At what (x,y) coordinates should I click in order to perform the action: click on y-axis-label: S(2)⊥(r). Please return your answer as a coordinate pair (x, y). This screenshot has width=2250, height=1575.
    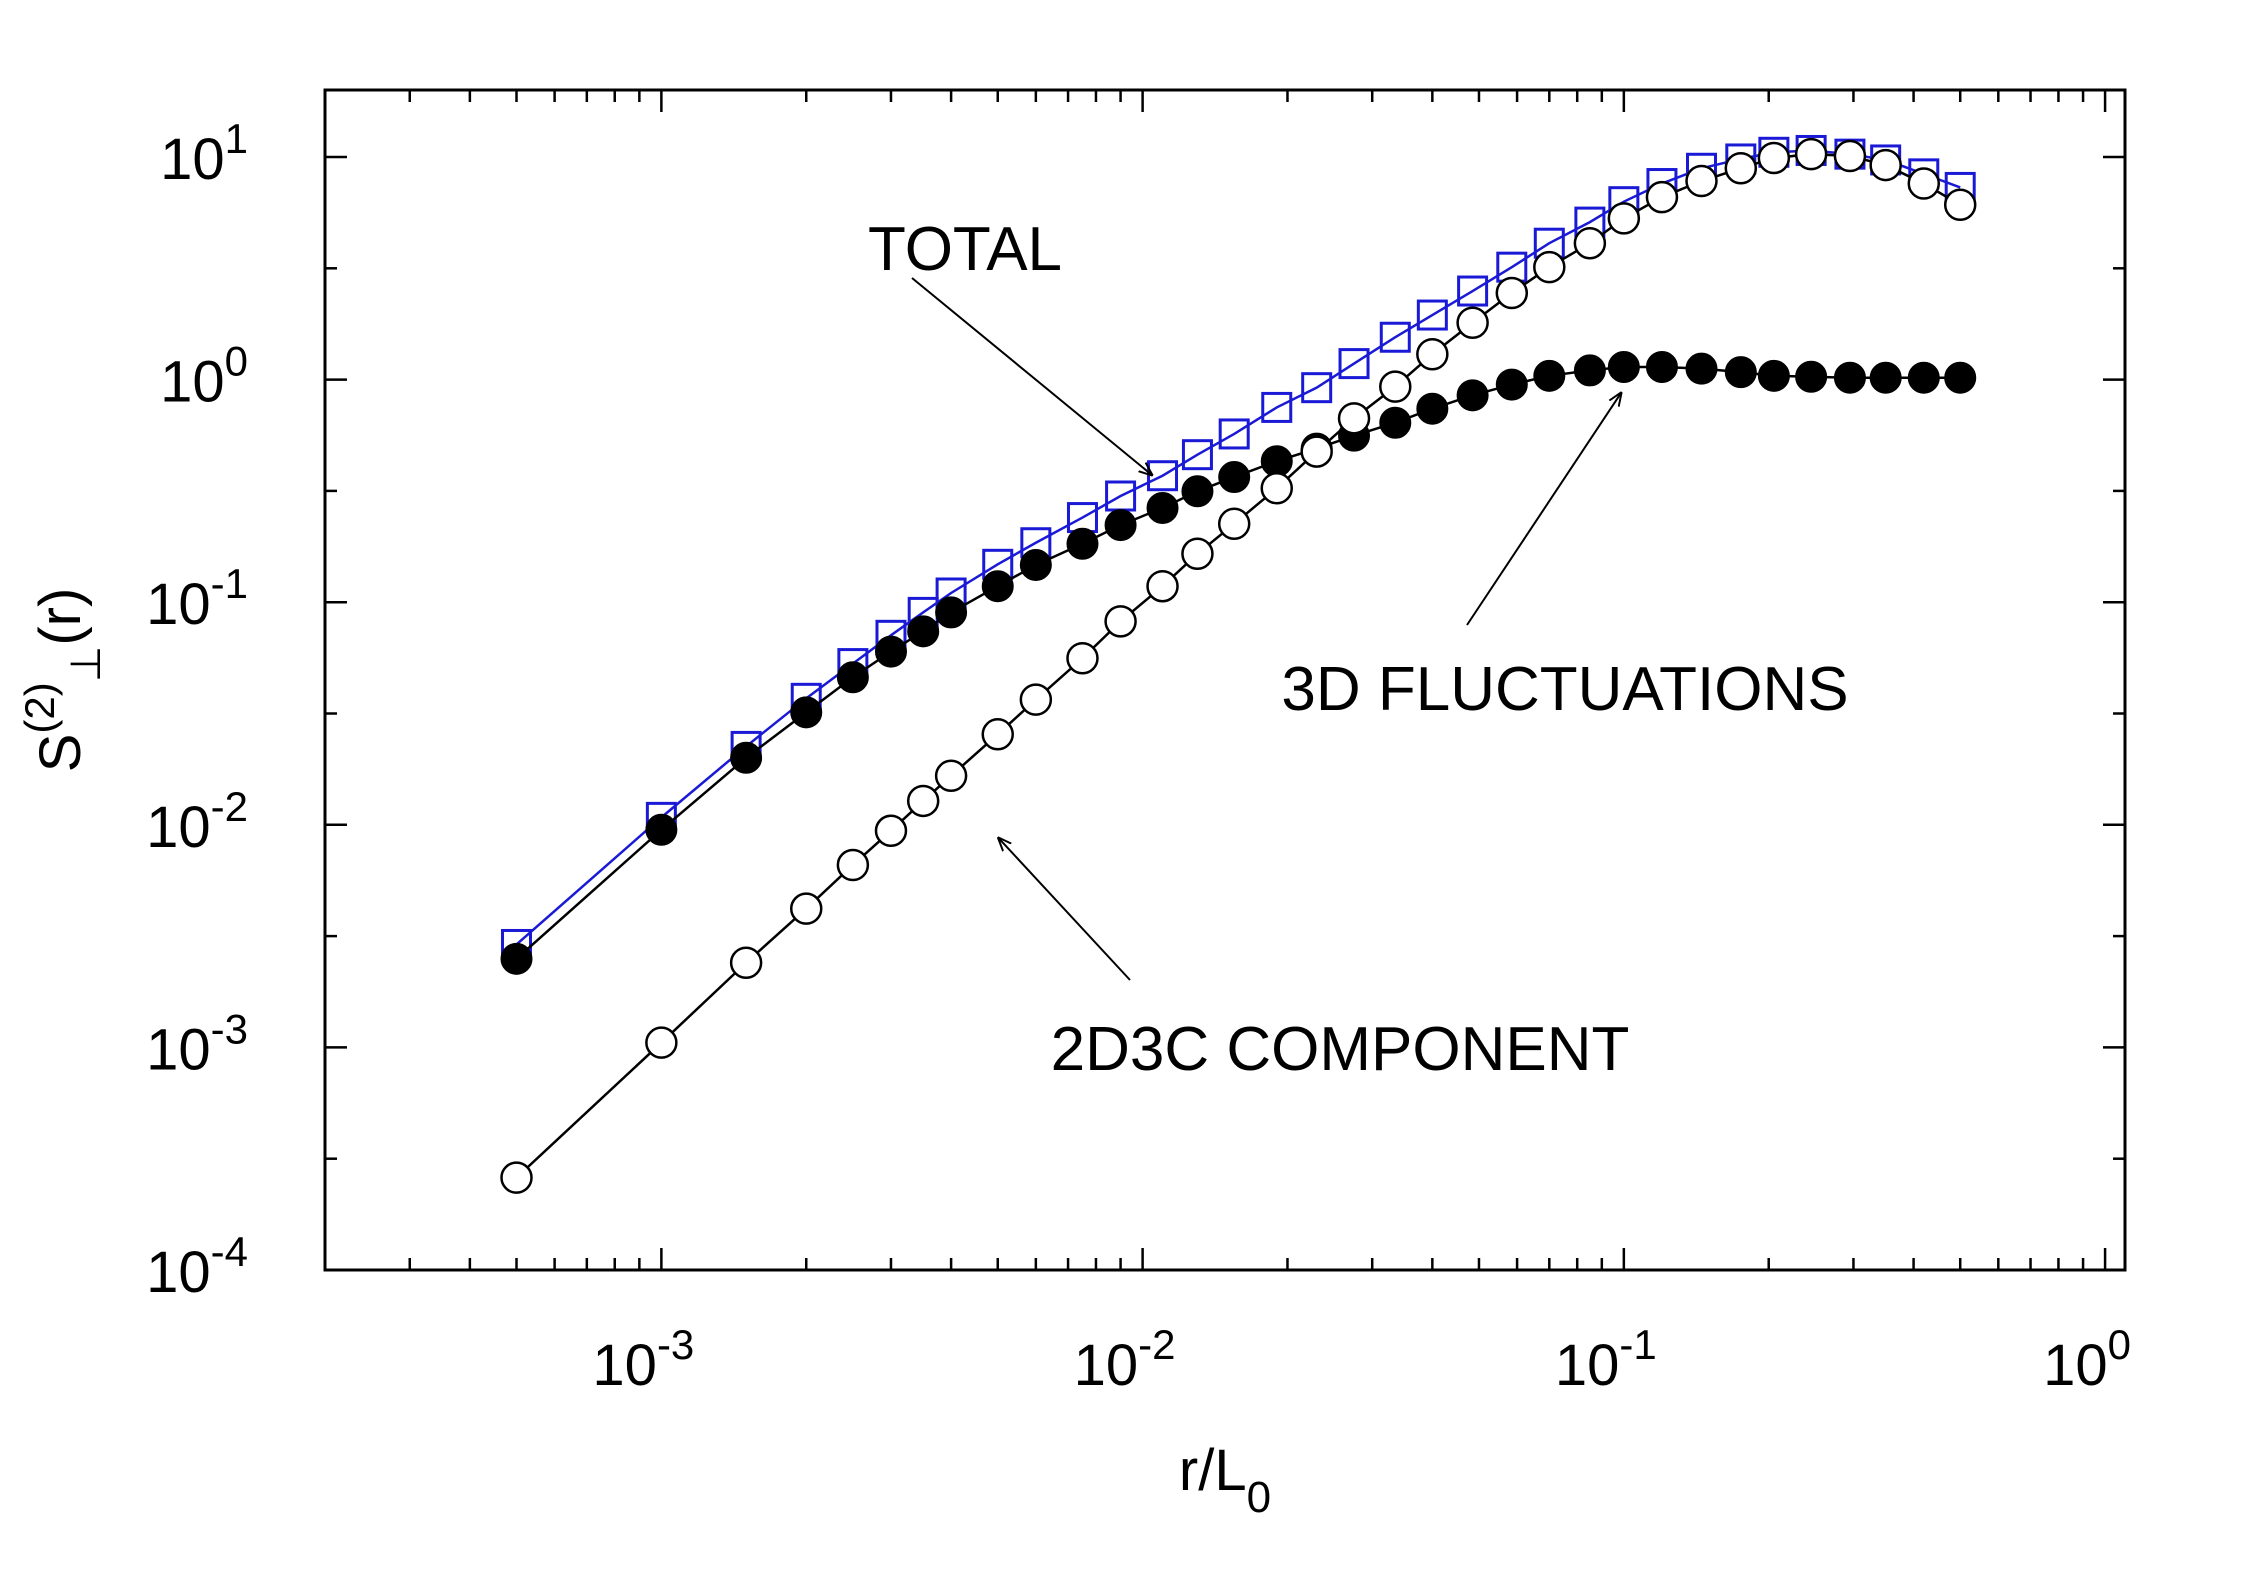
    Looking at the image, I should click on (62, 680).